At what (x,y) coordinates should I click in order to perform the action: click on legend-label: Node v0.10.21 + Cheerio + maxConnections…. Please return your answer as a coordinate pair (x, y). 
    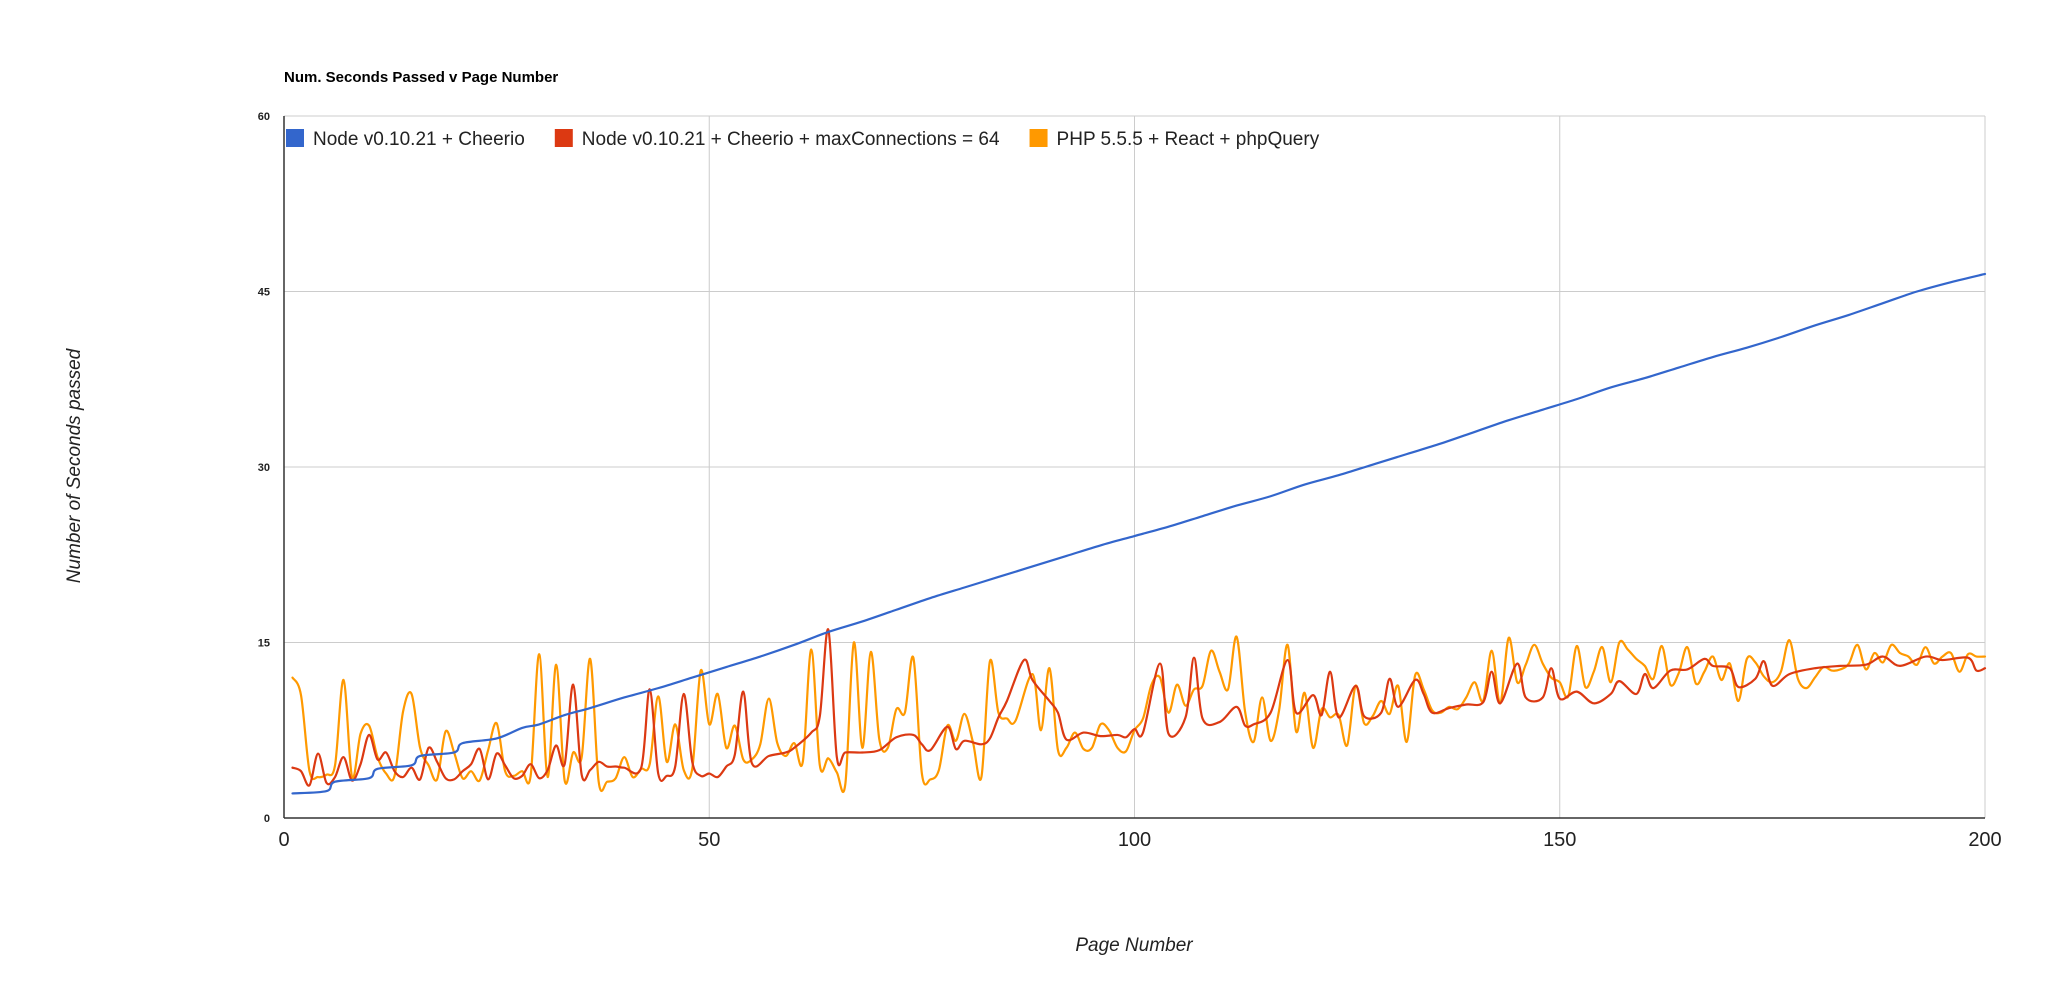
    Looking at the image, I should click on (791, 139).